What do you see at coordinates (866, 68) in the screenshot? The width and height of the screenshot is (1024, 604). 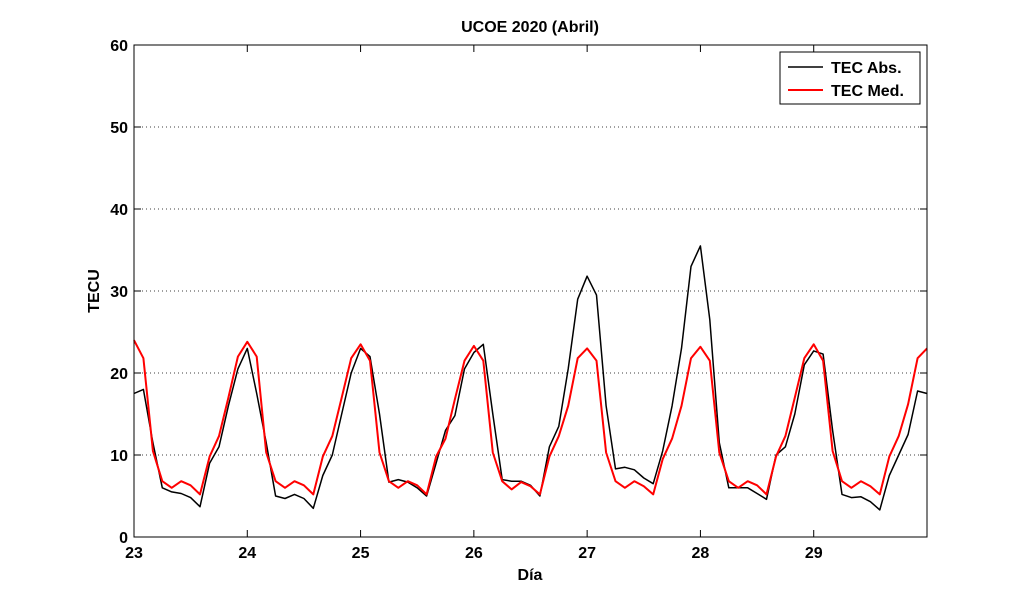 I see `legend-label-tec-abs: TEC Abs.` at bounding box center [866, 68].